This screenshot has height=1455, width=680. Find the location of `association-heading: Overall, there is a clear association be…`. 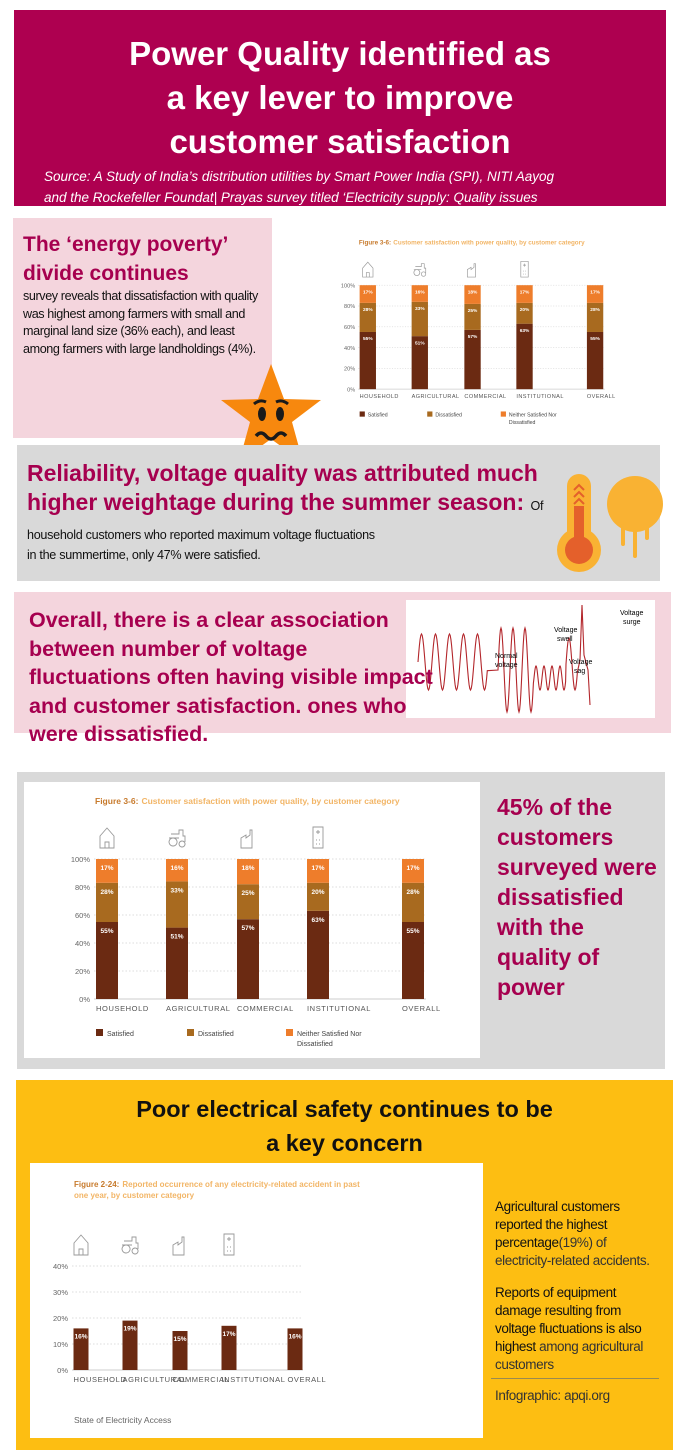

association-heading: Overall, there is a clear association be… is located at coordinates (231, 677).